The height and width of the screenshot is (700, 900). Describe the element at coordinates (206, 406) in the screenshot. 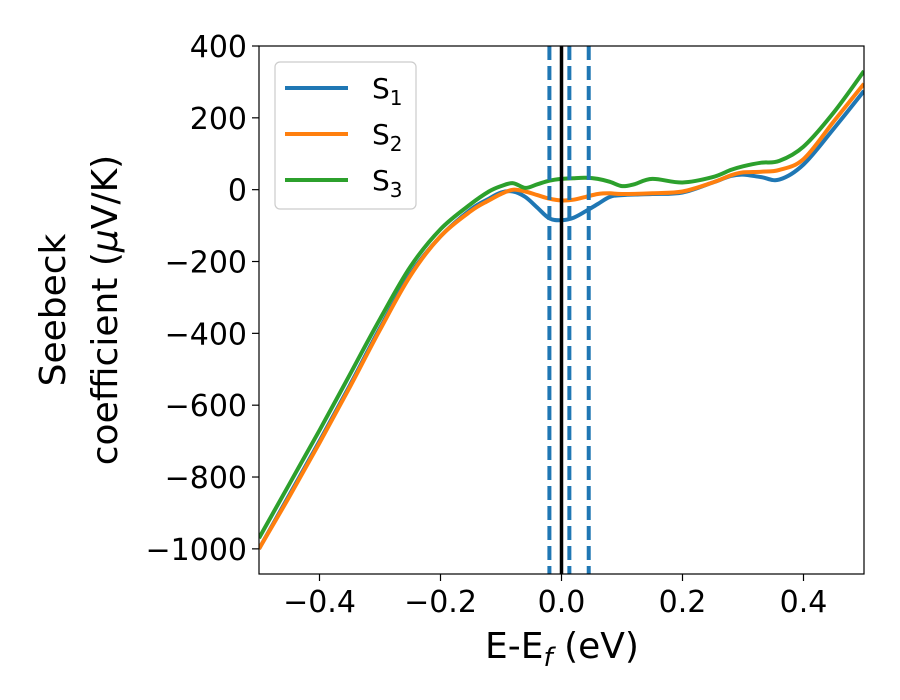

I see `y-tick-label: −600` at that location.